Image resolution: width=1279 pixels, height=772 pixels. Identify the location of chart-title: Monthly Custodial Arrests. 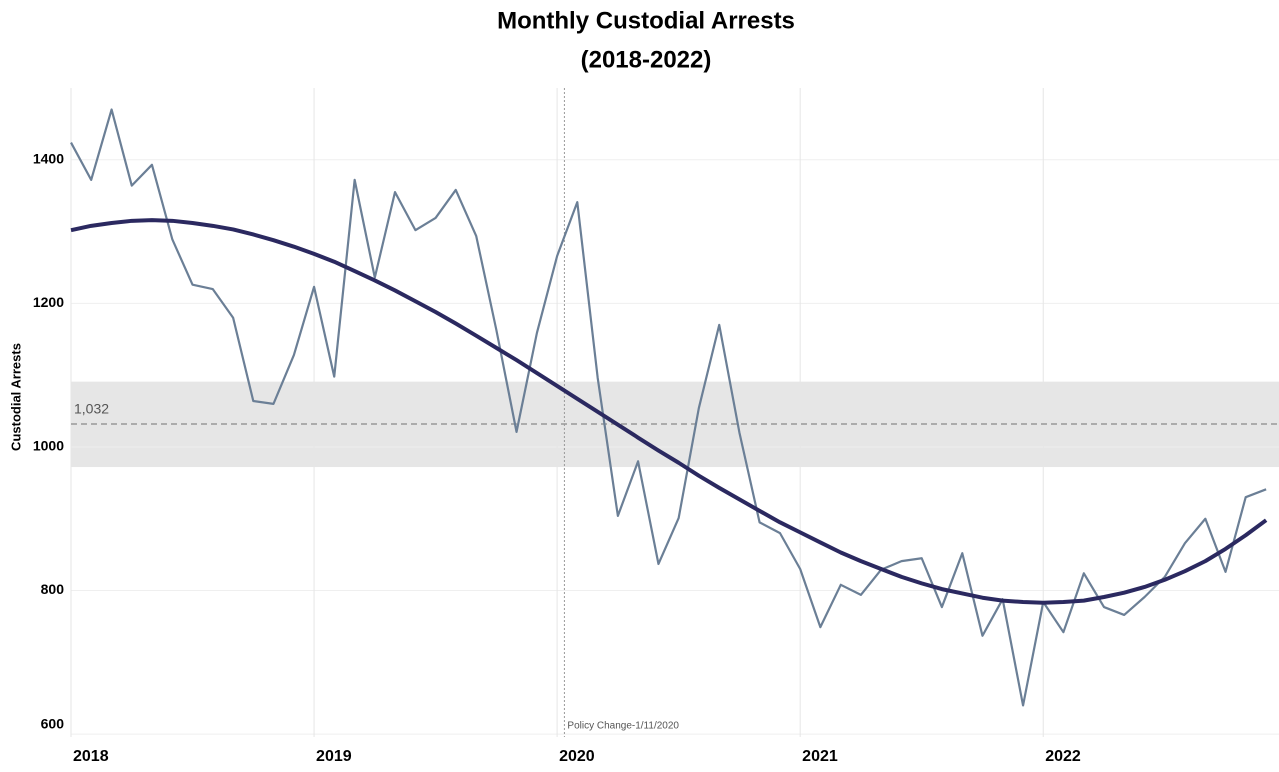
(646, 20).